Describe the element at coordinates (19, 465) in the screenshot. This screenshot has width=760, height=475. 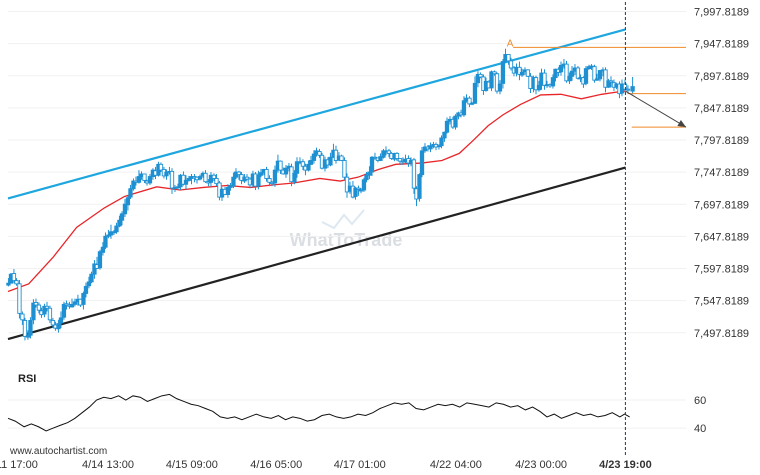
I see `time-tick-label: 4/11 17:00` at that location.